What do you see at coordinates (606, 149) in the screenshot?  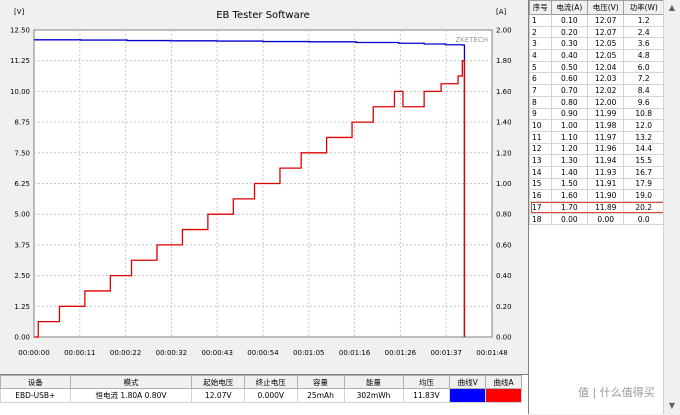 I see `table-cell: 11.96` at bounding box center [606, 149].